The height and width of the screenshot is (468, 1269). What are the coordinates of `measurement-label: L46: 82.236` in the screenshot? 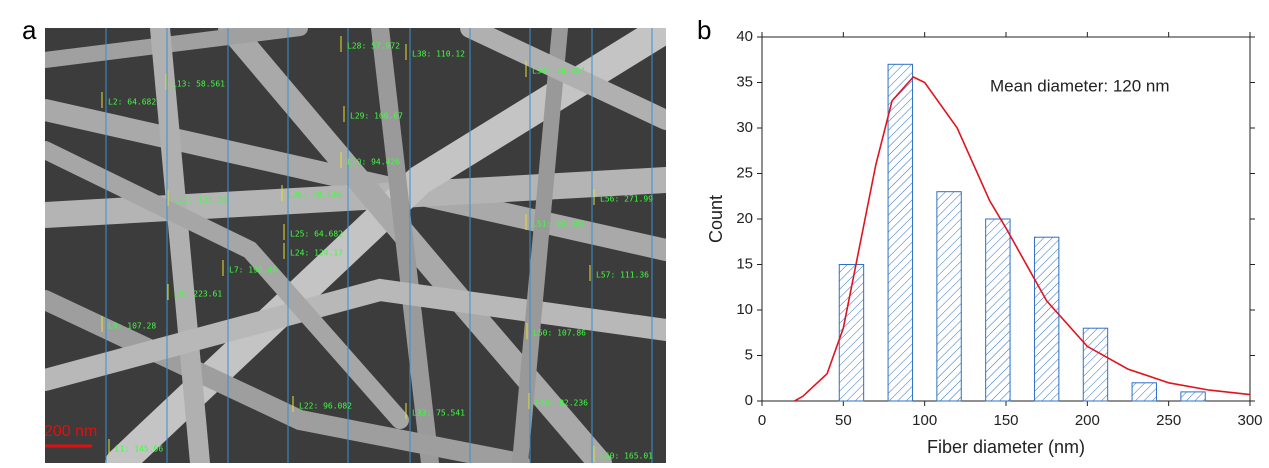 It's located at (561, 403).